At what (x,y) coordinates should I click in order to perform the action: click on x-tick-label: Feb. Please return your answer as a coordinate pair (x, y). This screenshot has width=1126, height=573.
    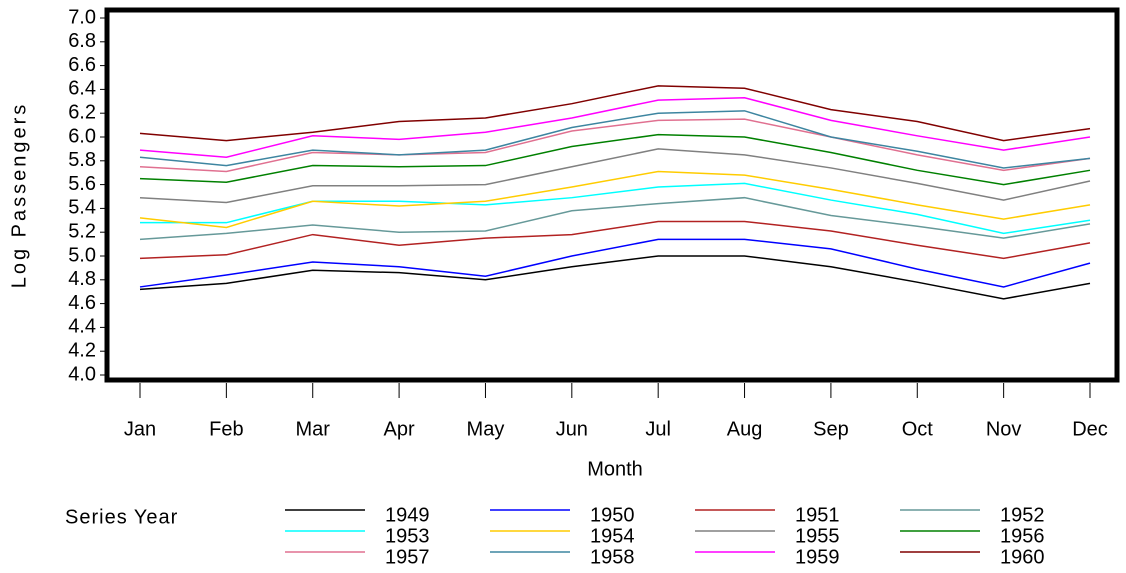
    Looking at the image, I should click on (226, 429).